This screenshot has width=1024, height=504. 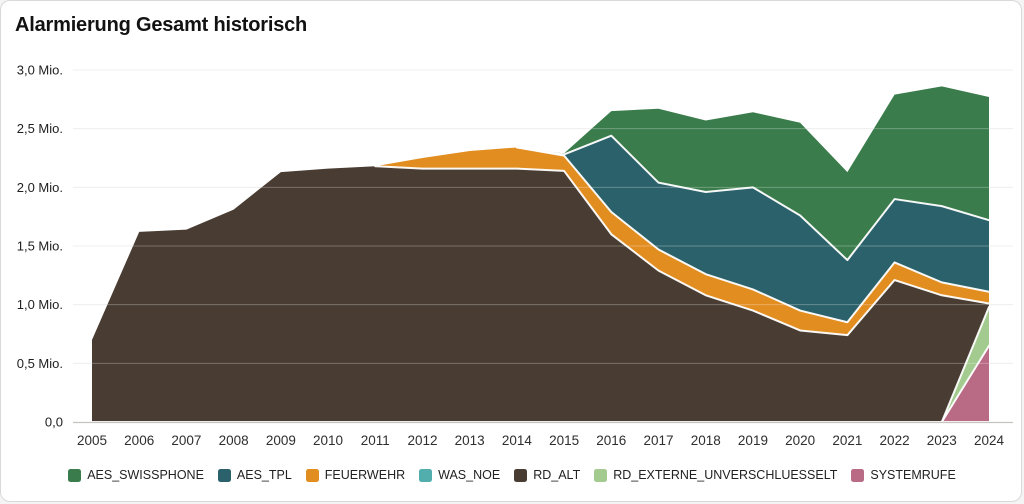 What do you see at coordinates (328, 440) in the screenshot?
I see `x-tick-label: 2010` at bounding box center [328, 440].